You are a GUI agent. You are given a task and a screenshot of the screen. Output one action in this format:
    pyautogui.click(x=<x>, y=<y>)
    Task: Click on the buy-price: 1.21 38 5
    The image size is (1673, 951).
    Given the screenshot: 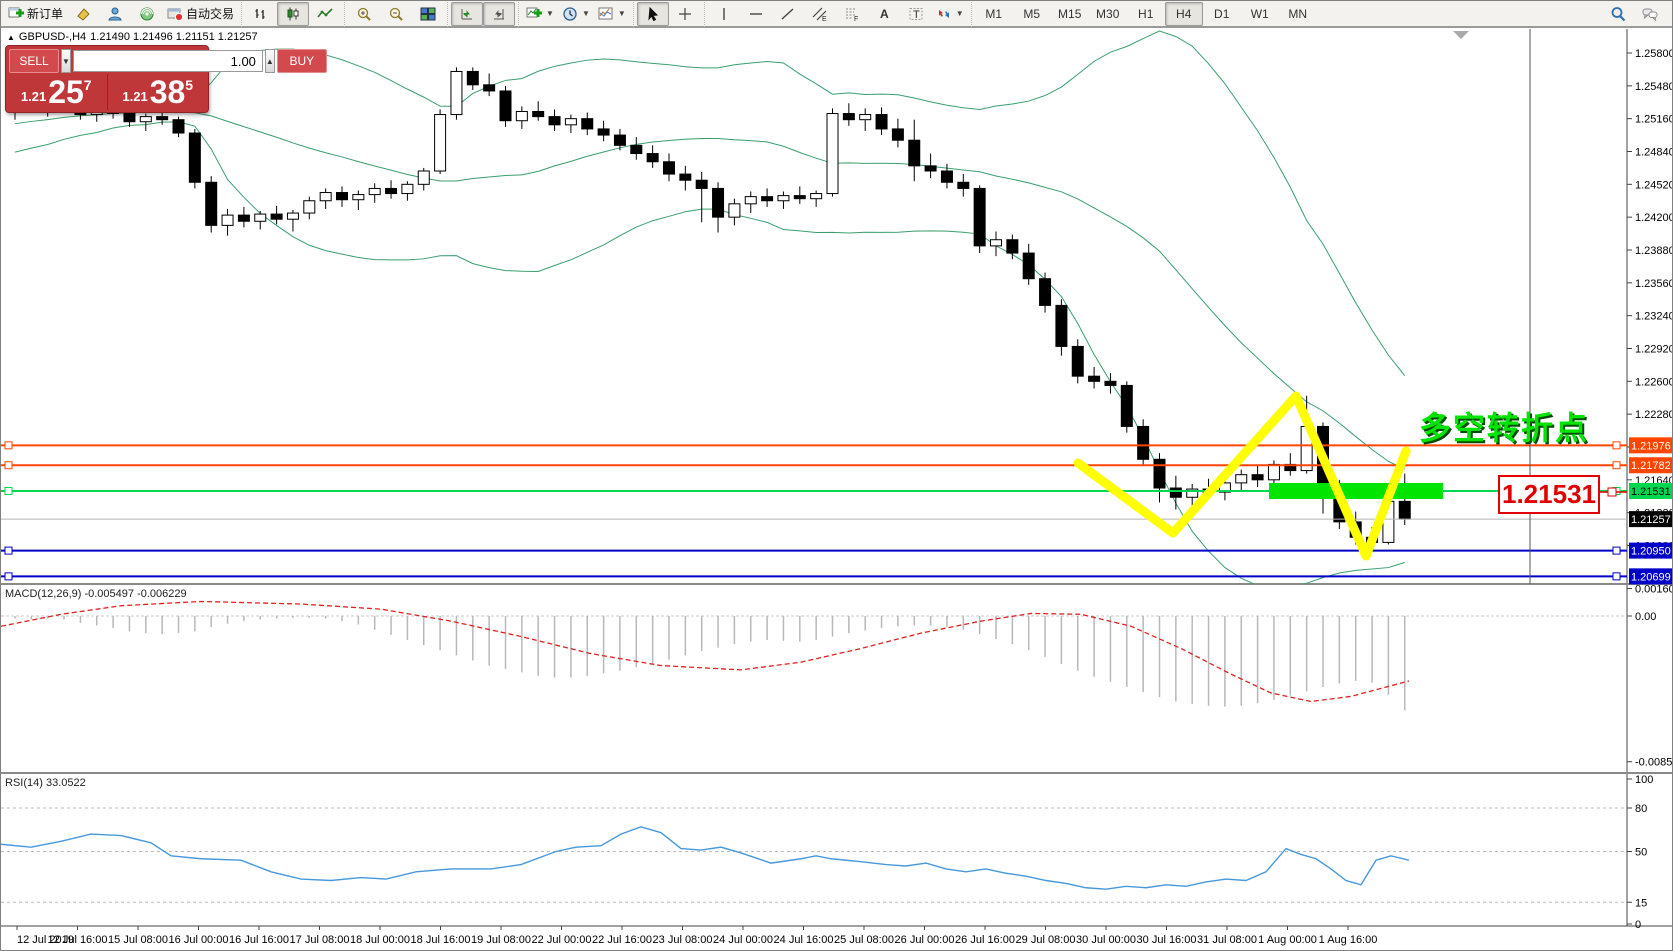 What is the action you would take?
    pyautogui.click(x=158, y=92)
    